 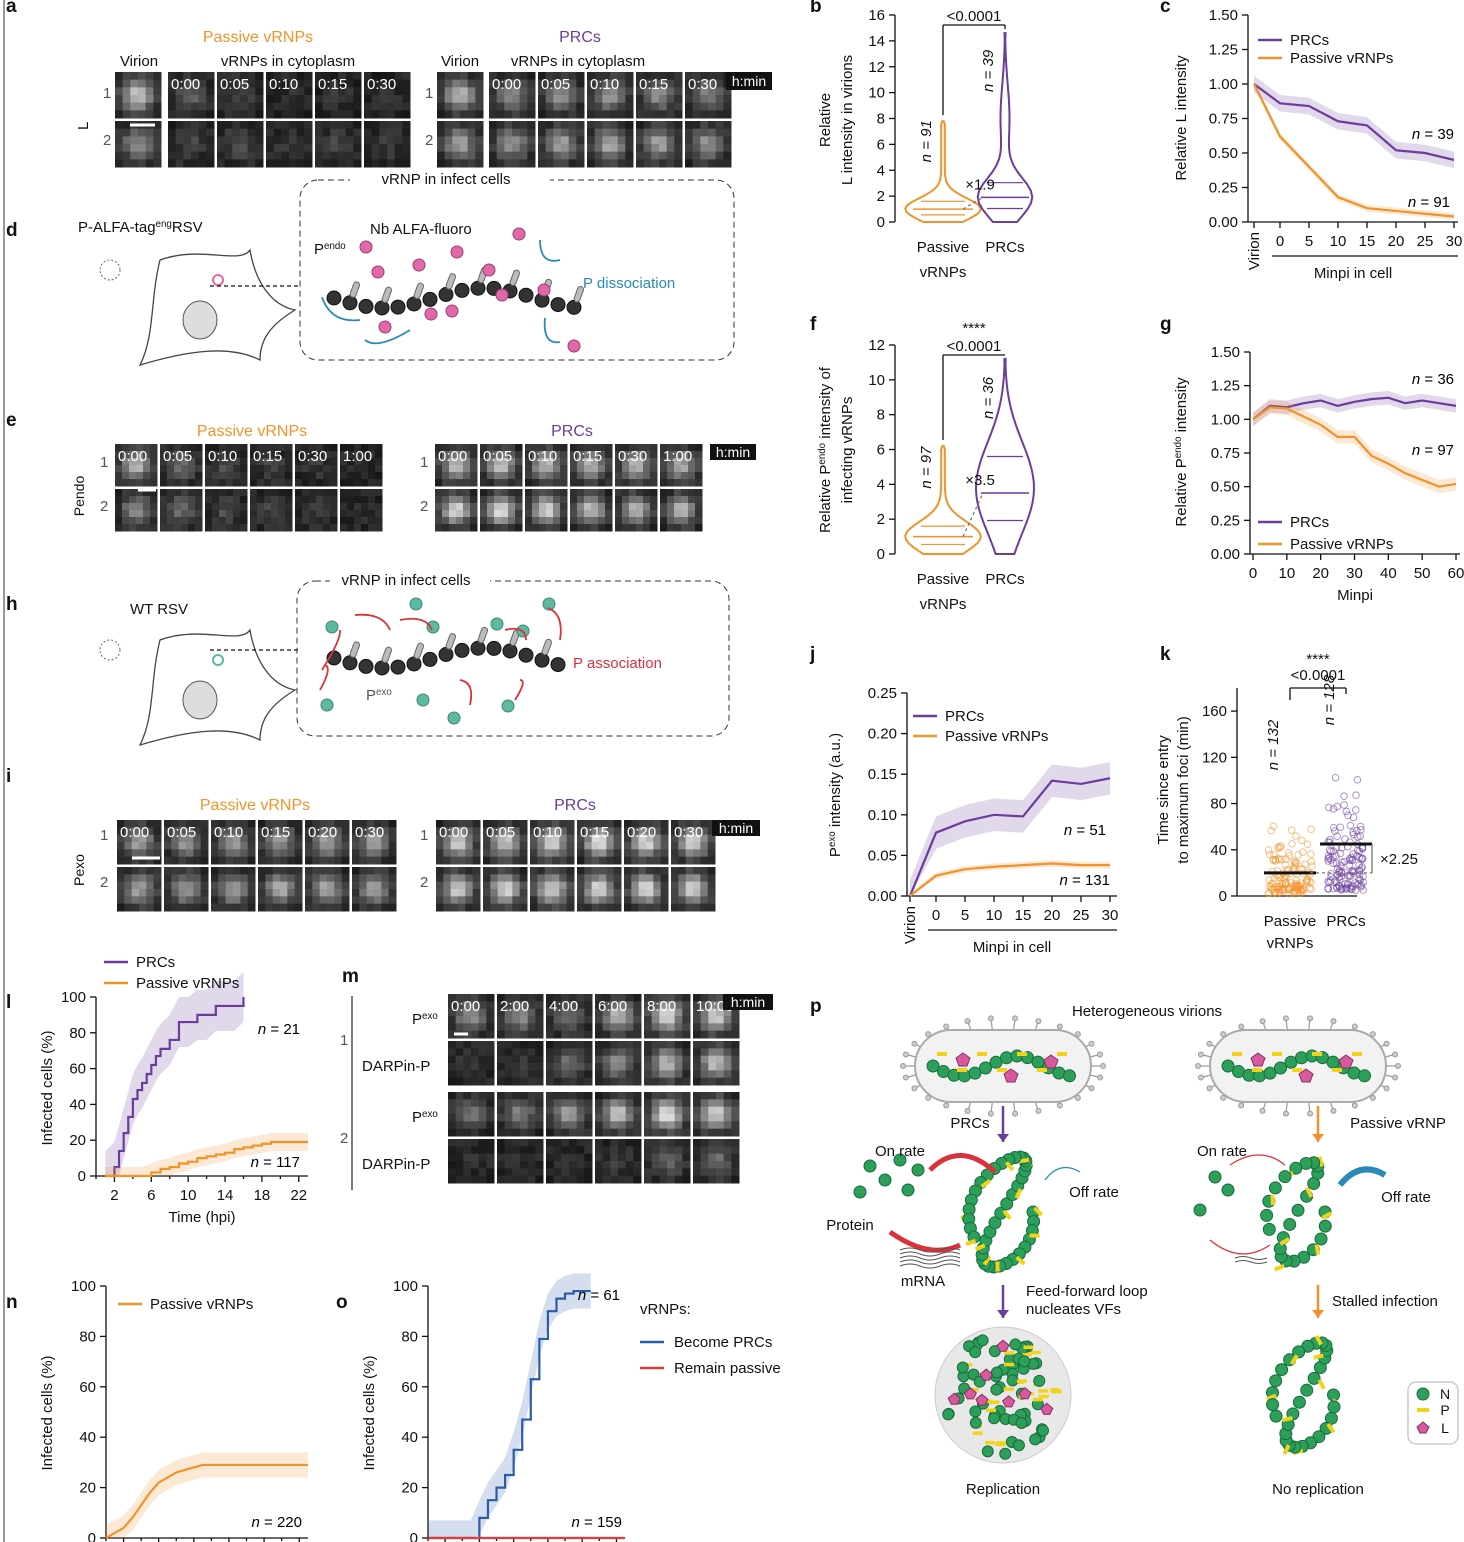 What do you see at coordinates (876, 15) in the screenshot?
I see `y-tick-label: 16` at bounding box center [876, 15].